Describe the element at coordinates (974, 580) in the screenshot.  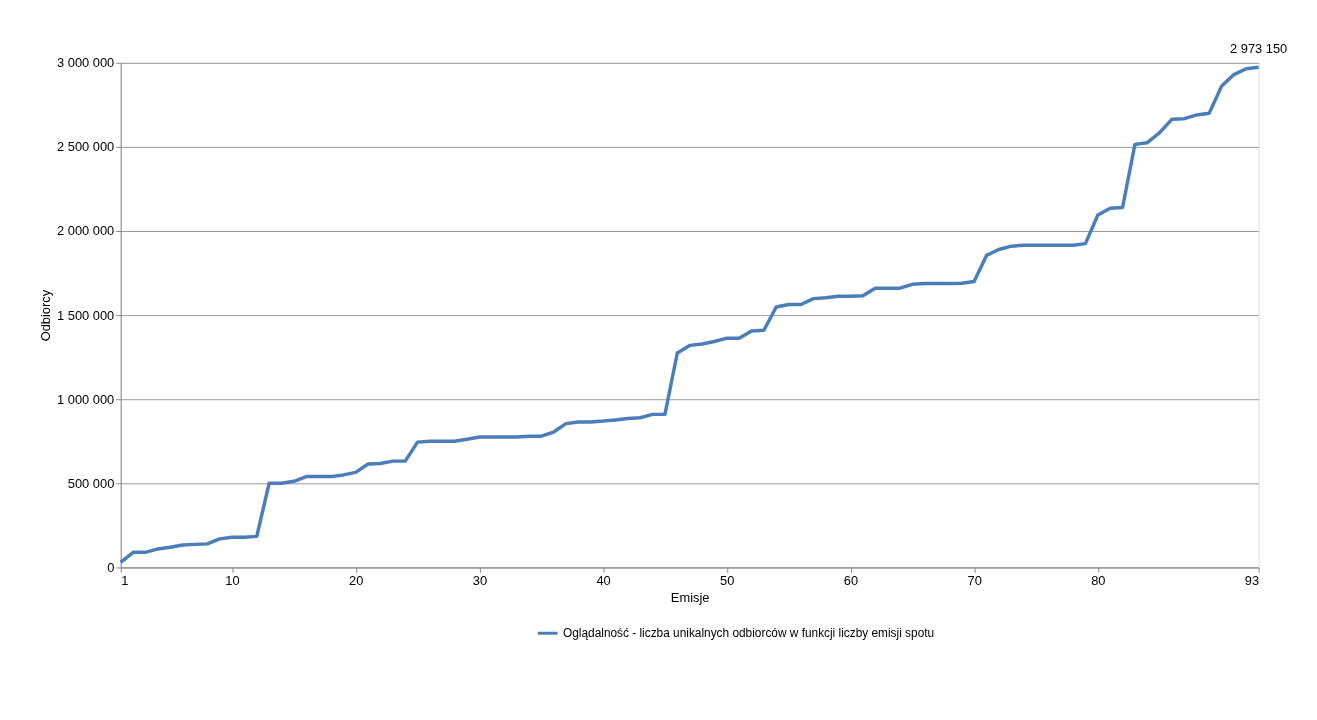
I see `x-tick-label: 70` at that location.